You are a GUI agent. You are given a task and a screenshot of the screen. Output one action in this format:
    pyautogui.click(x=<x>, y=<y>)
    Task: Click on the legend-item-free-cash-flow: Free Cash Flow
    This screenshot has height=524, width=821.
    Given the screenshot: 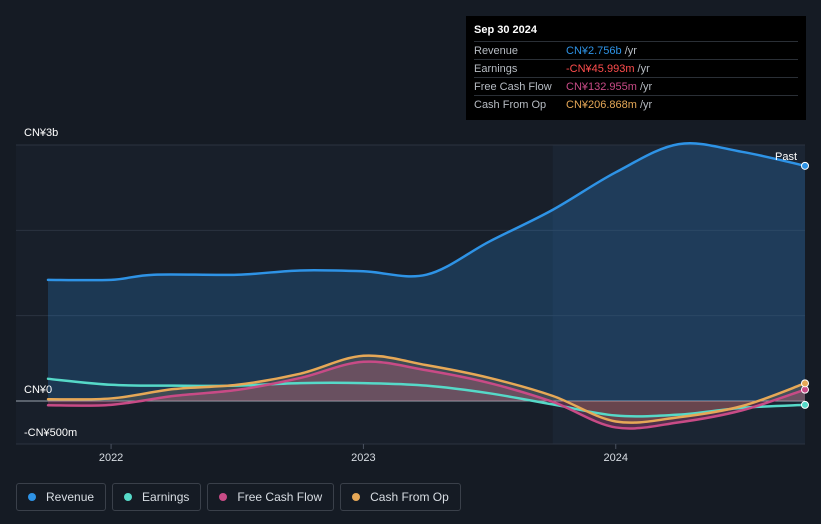 What is the action you would take?
    pyautogui.click(x=271, y=497)
    